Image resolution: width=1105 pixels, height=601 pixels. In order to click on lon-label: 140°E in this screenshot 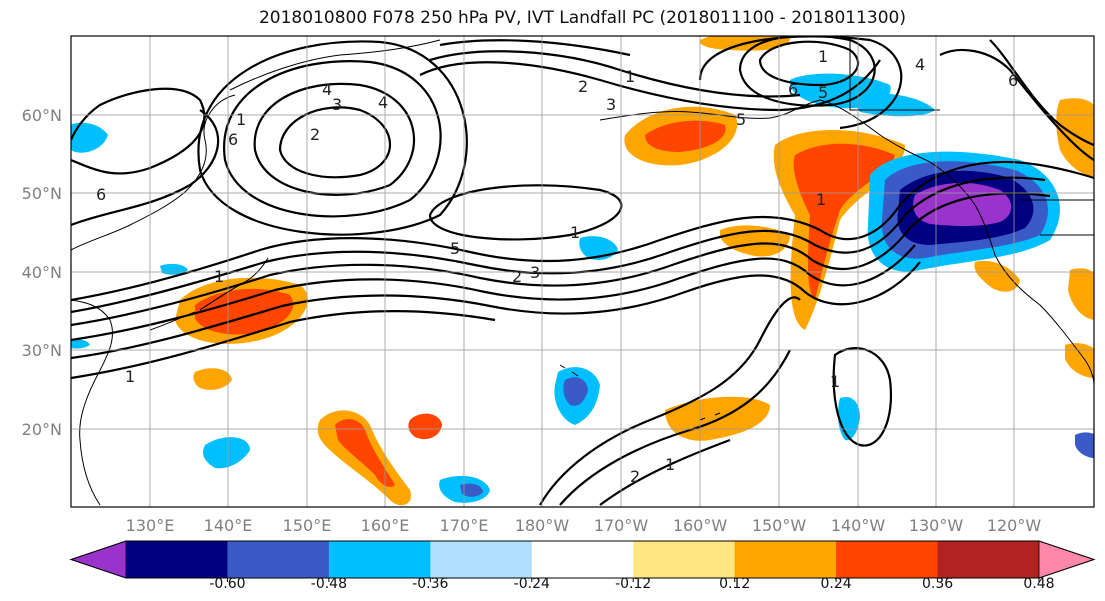, I will do `click(228, 525)`.